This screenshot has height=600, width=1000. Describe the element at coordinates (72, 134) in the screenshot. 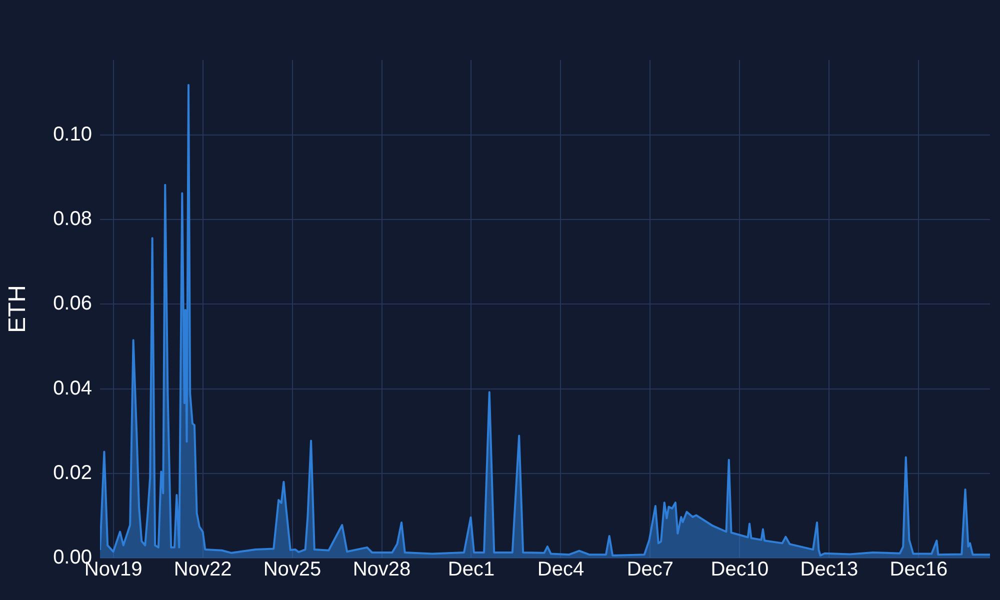

I see `y-tick-label: 0.10` at that location.